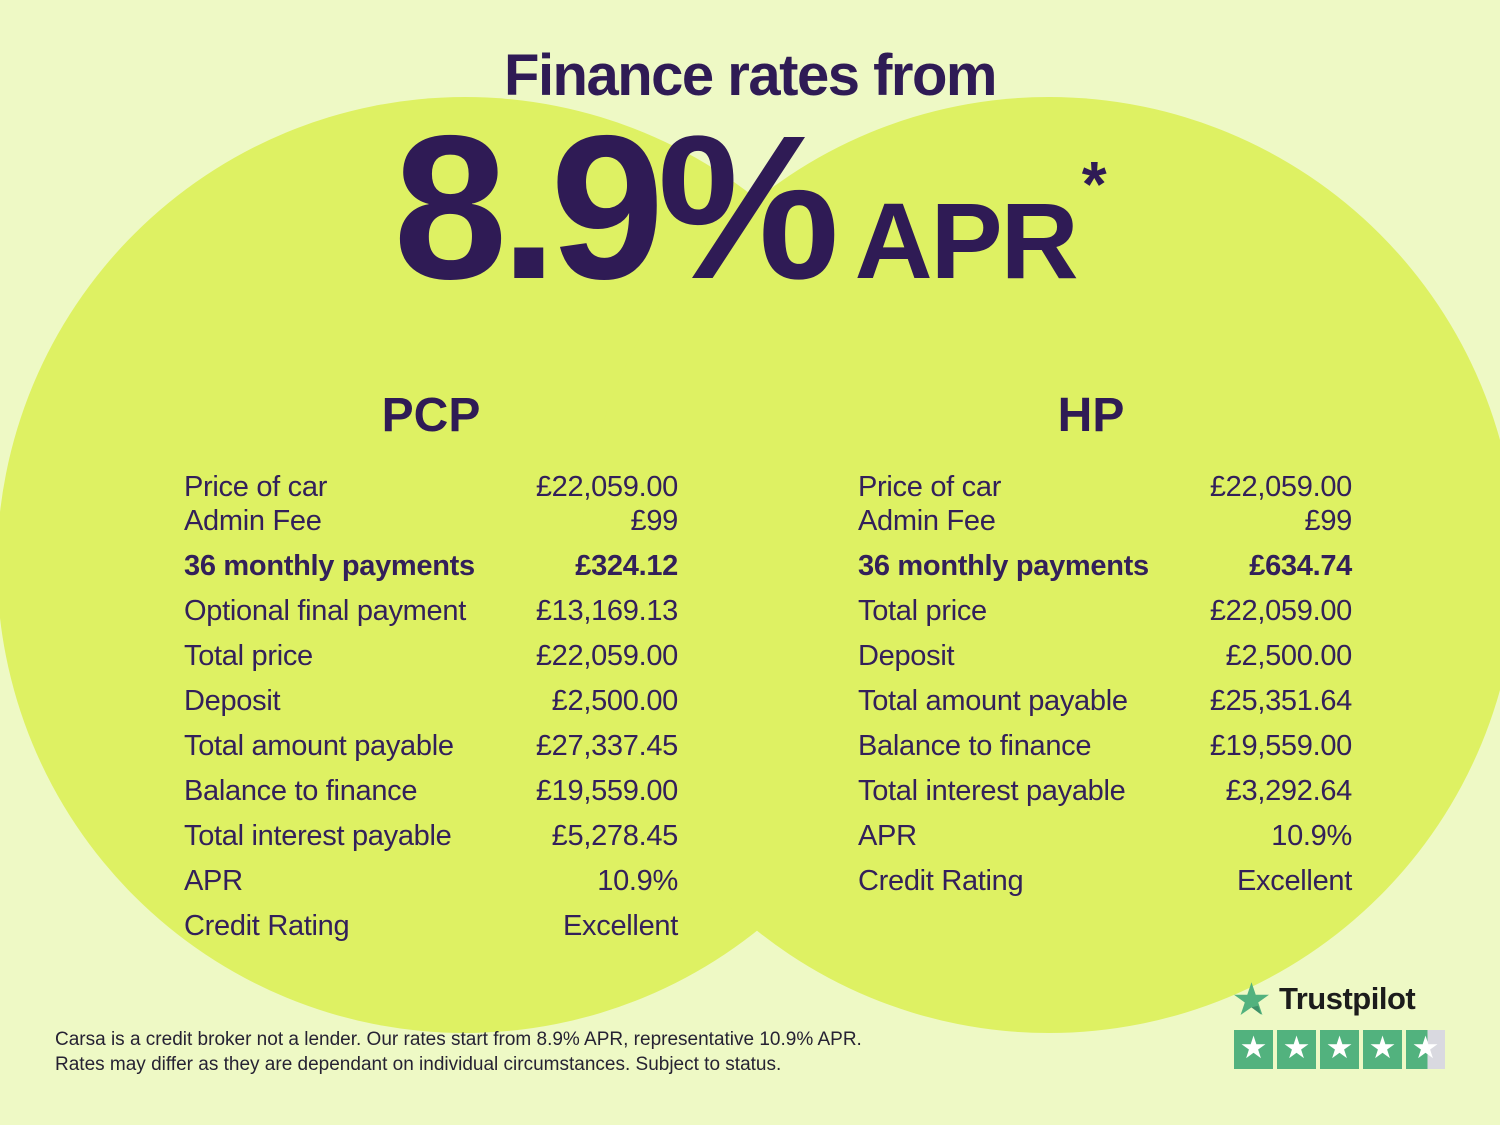 This screenshot has height=1125, width=1500. What do you see at coordinates (1339, 1025) in the screenshot?
I see `trustpilot-badge: Trustpilot ★ ★ ★ ★ ★` at bounding box center [1339, 1025].